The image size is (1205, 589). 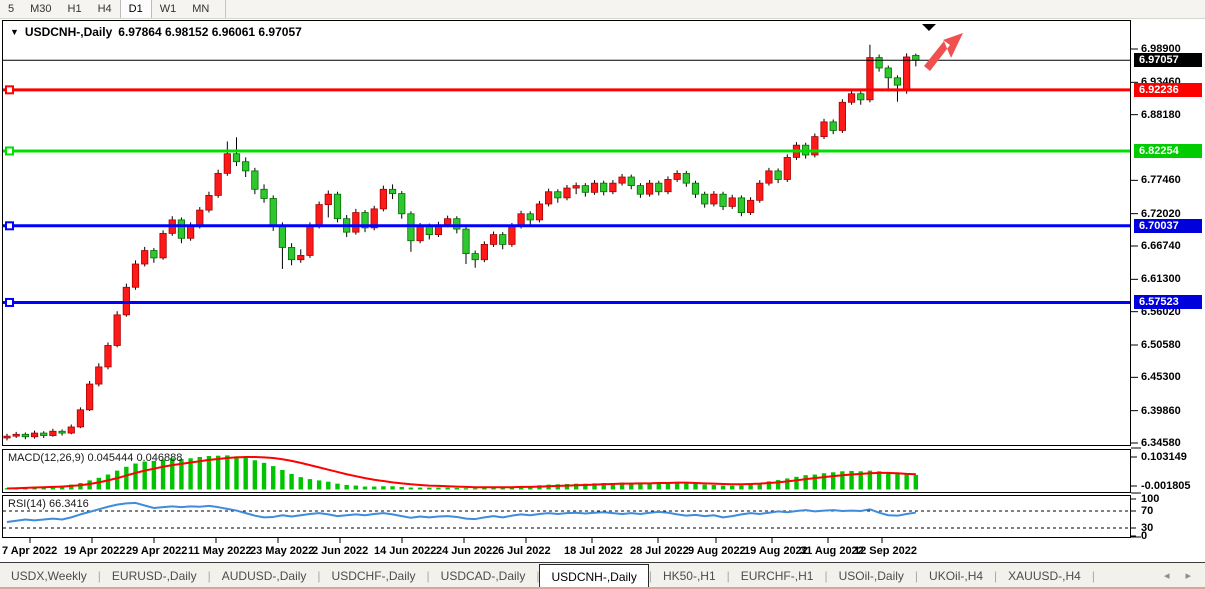 I want to click on timeframe-button-d1: D1, so click(x=135, y=9).